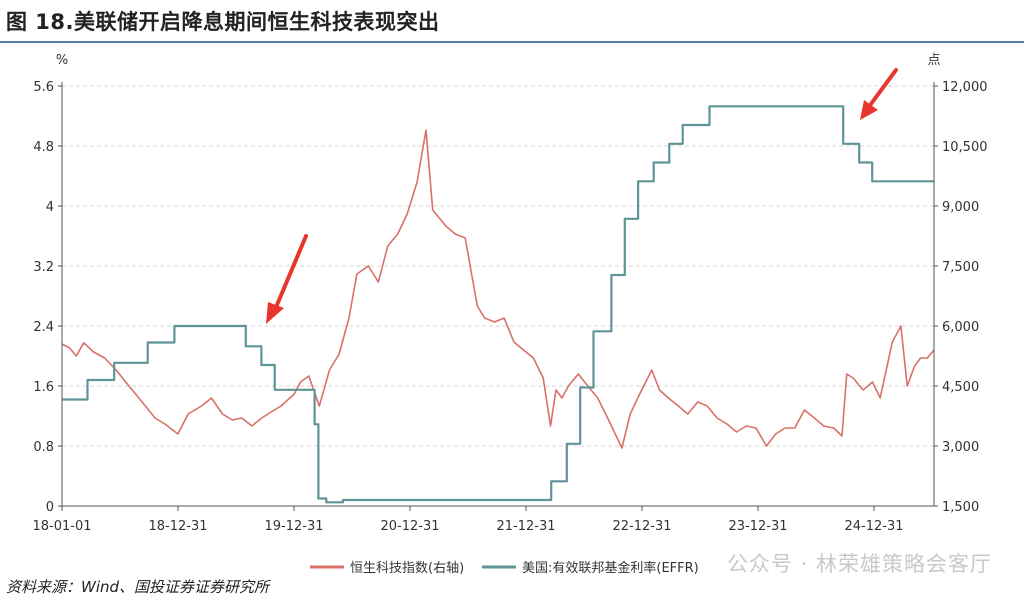 The image size is (1024, 603). What do you see at coordinates (525, 526) in the screenshot?
I see `x-tick-label: 21-12-31` at bounding box center [525, 526].